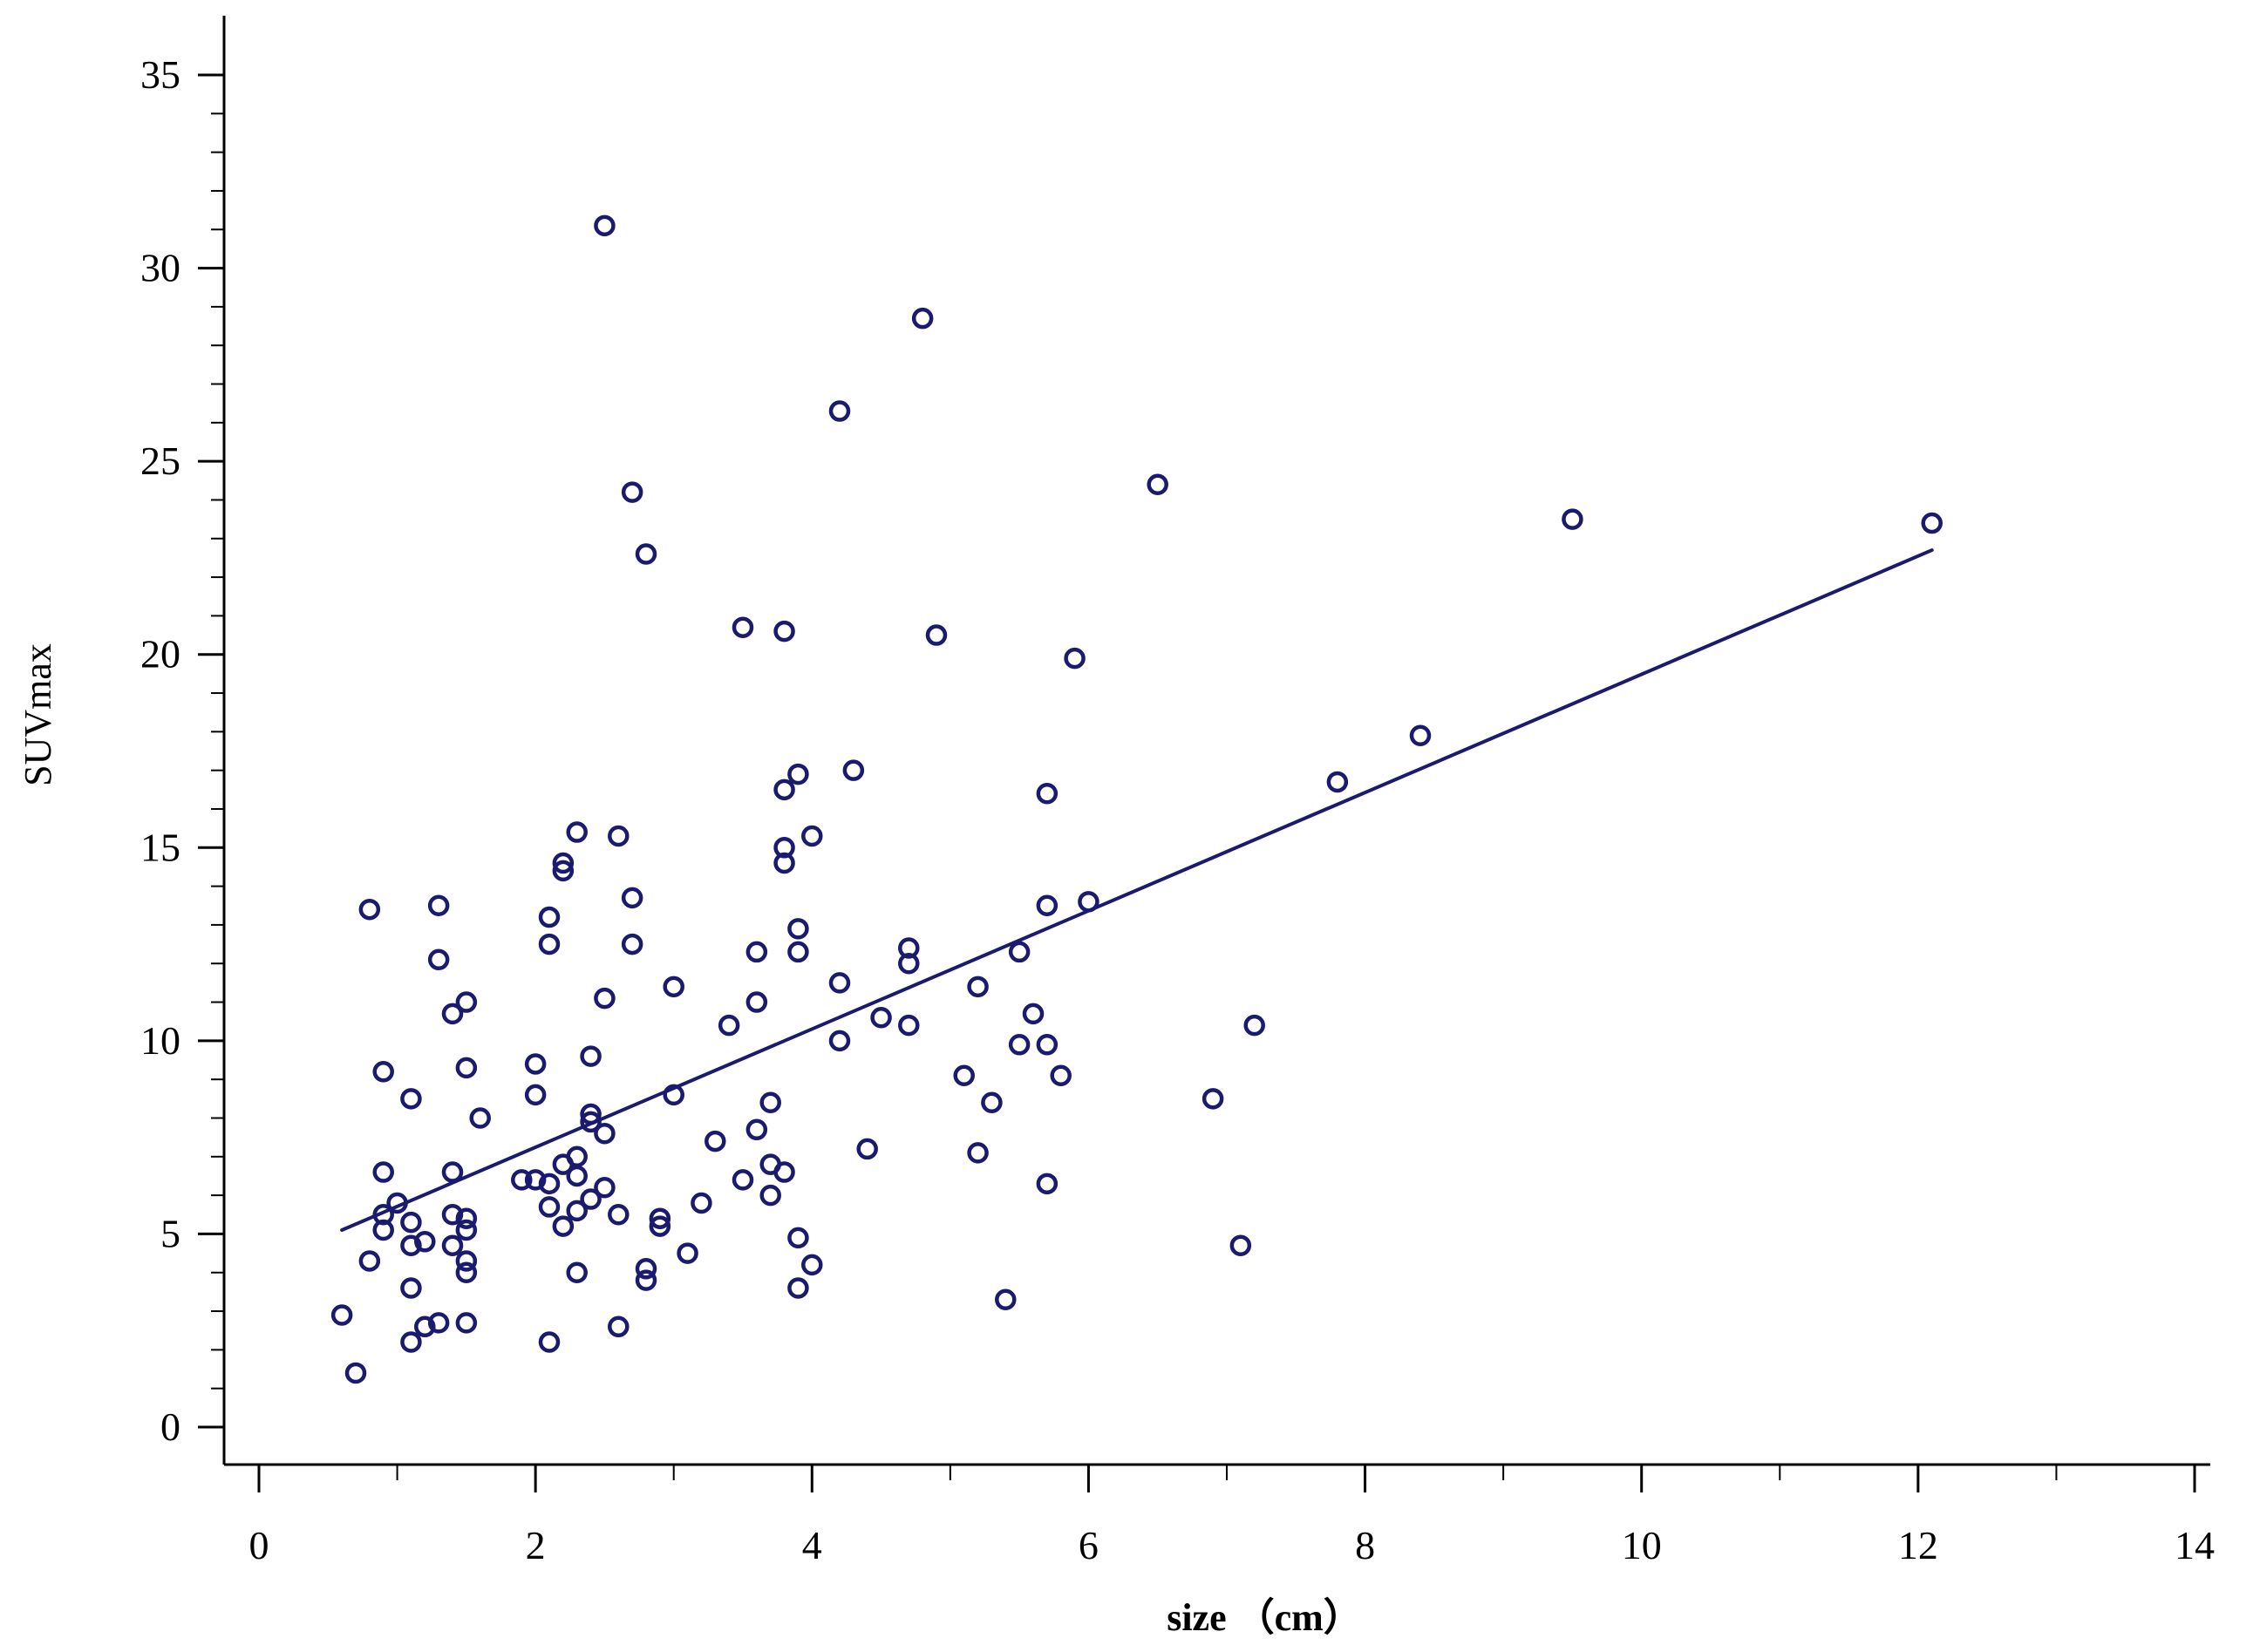 The width and height of the screenshot is (2260, 1652). What do you see at coordinates (1264, 1617) in the screenshot?
I see `x-axis-title: size （cm）` at bounding box center [1264, 1617].